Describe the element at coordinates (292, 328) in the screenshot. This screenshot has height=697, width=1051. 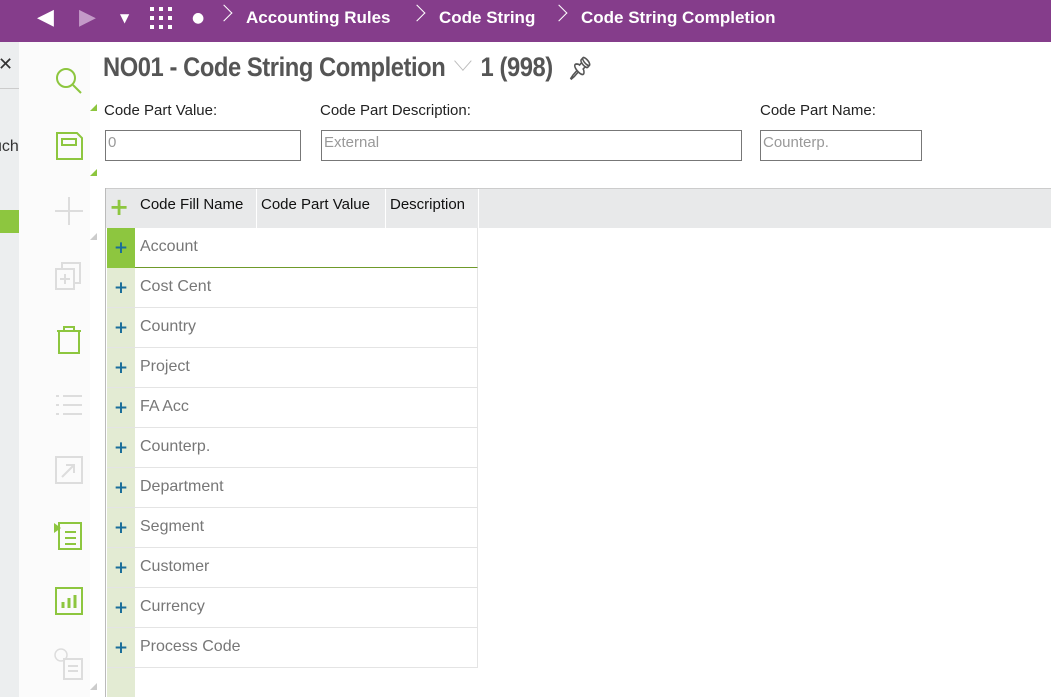
I see `table-row: + Country` at that location.